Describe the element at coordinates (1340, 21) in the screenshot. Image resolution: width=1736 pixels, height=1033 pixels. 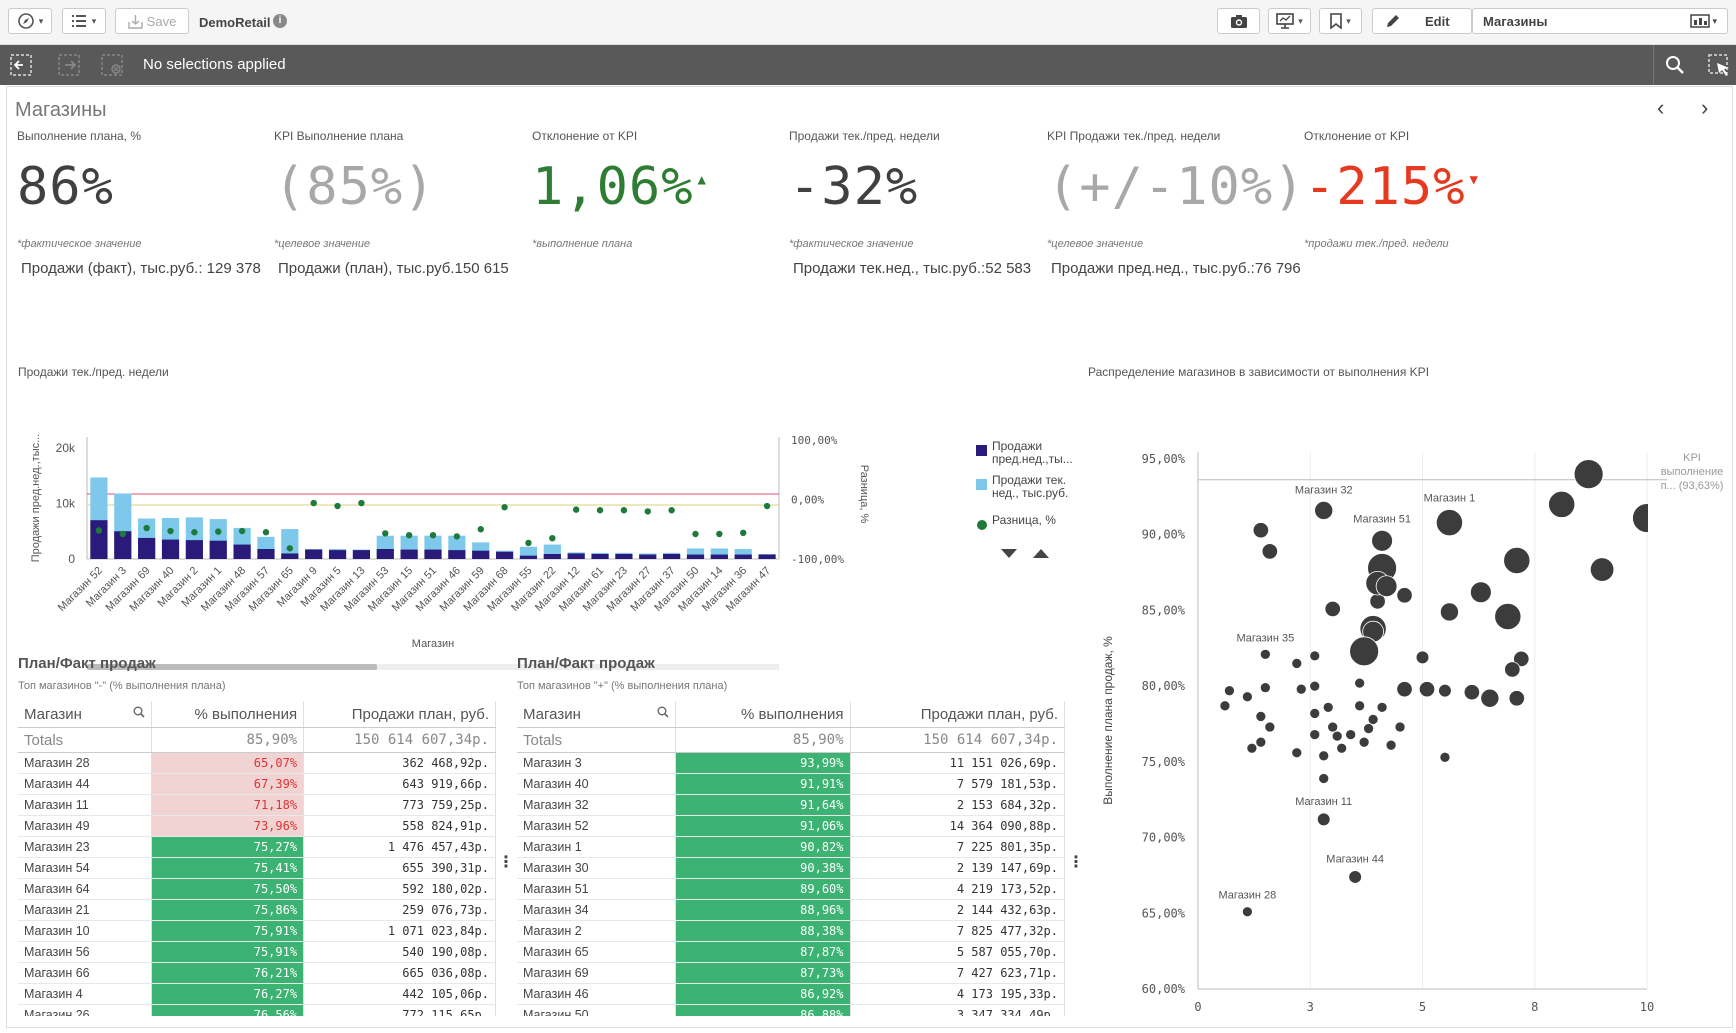
I see `bookmark-button: ▾` at that location.